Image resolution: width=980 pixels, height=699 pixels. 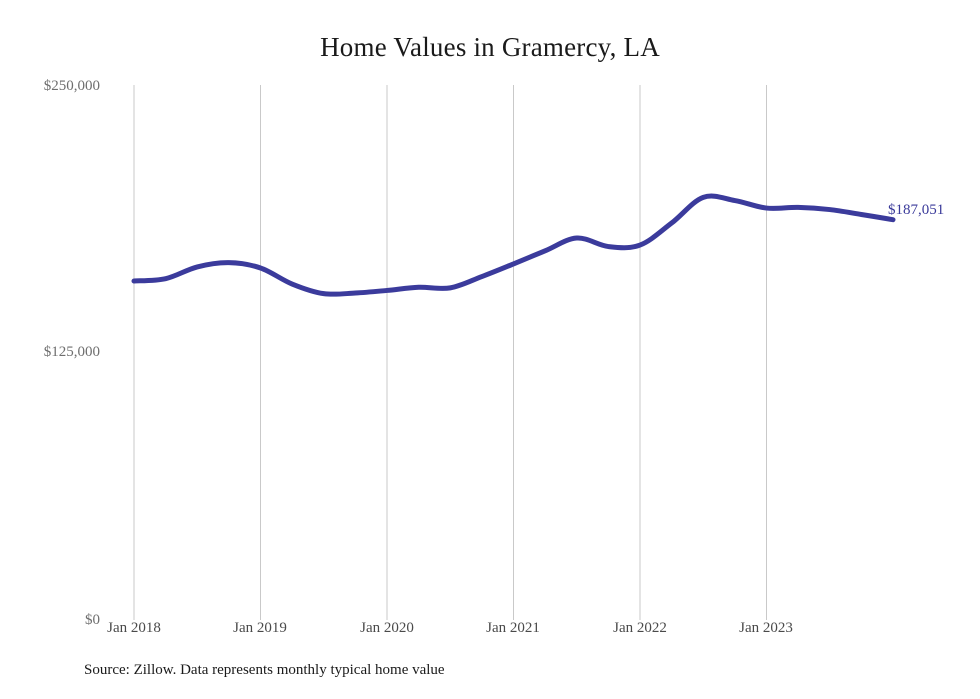 What do you see at coordinates (490, 47) in the screenshot?
I see `chart-title: Home Values in Gramercy, LA` at bounding box center [490, 47].